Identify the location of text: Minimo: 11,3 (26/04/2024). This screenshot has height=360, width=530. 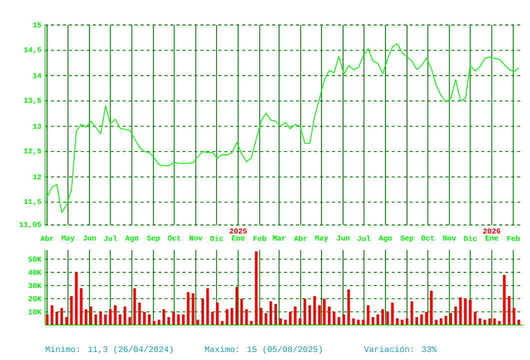
(109, 350).